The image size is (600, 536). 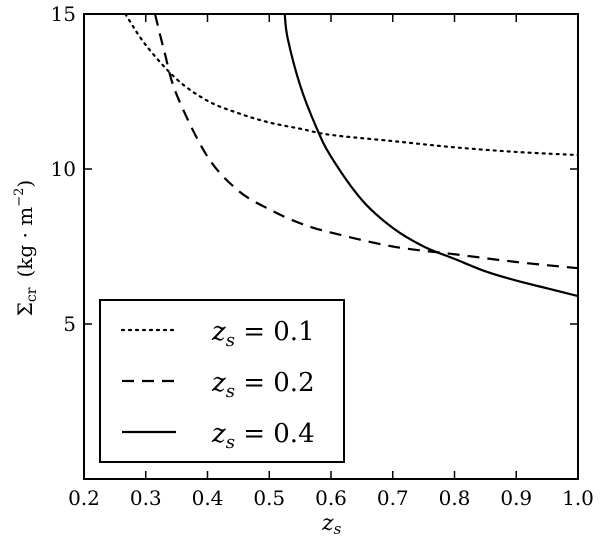 What do you see at coordinates (146, 498) in the screenshot?
I see `x-tick-label: 0.3` at bounding box center [146, 498].